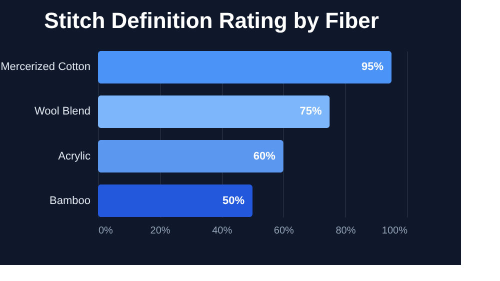 The height and width of the screenshot is (281, 500). What do you see at coordinates (346, 231) in the screenshot?
I see `x-tick-label: 80%` at bounding box center [346, 231].